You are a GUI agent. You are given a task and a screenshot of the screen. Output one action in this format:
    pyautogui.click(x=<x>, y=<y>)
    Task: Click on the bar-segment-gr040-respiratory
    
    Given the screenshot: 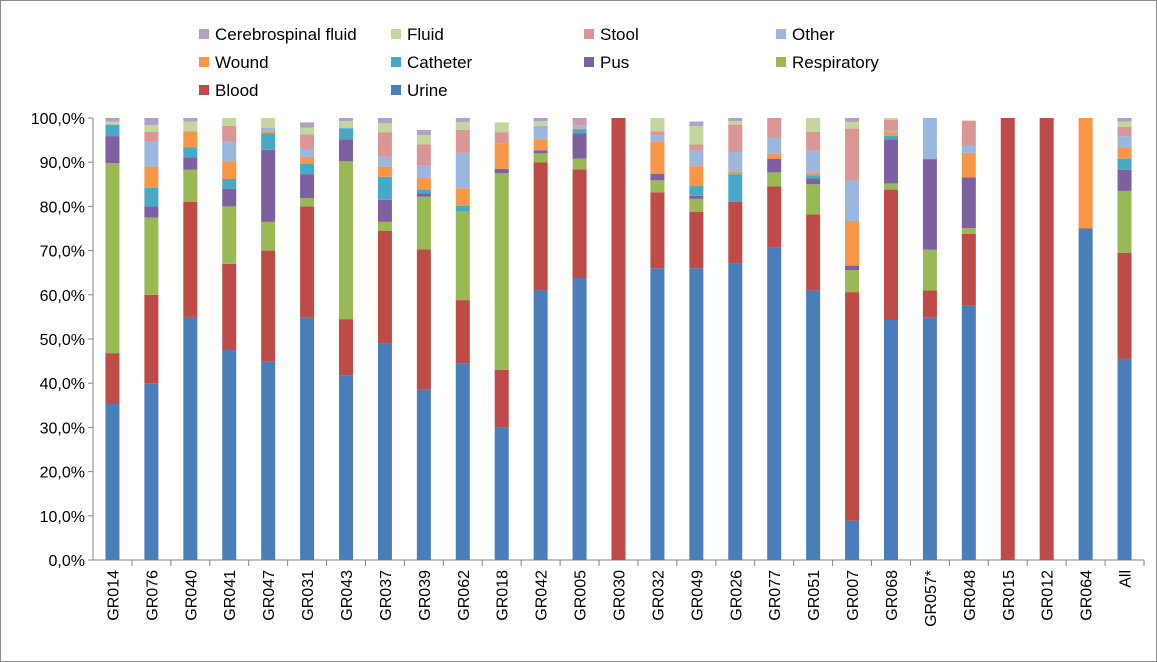 What is the action you would take?
    pyautogui.click(x=190, y=185)
    